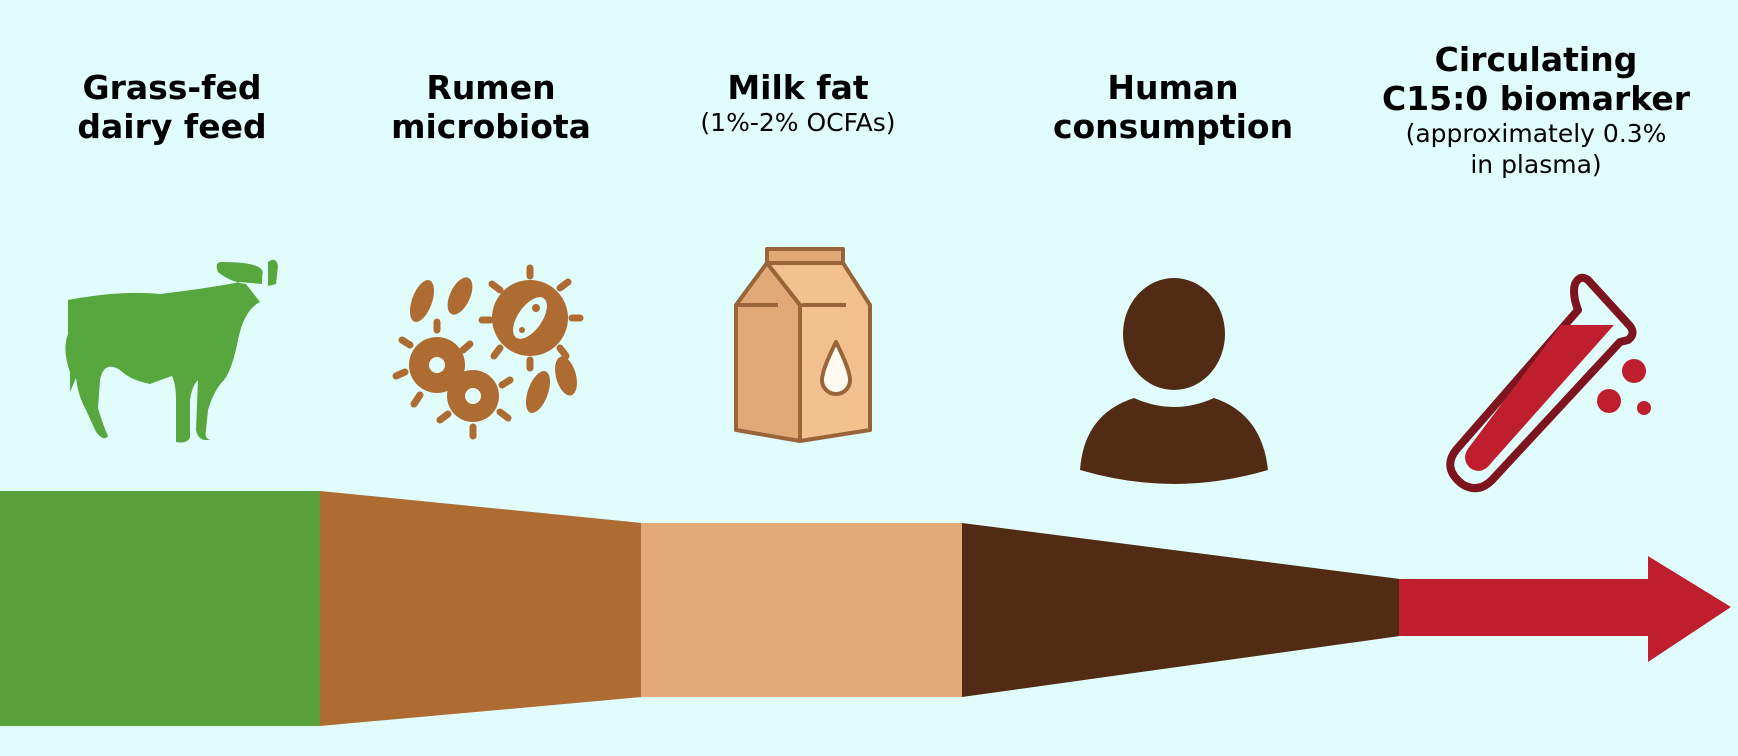  What do you see at coordinates (802, 610) in the screenshot?
I see `band-milk-fat` at bounding box center [802, 610].